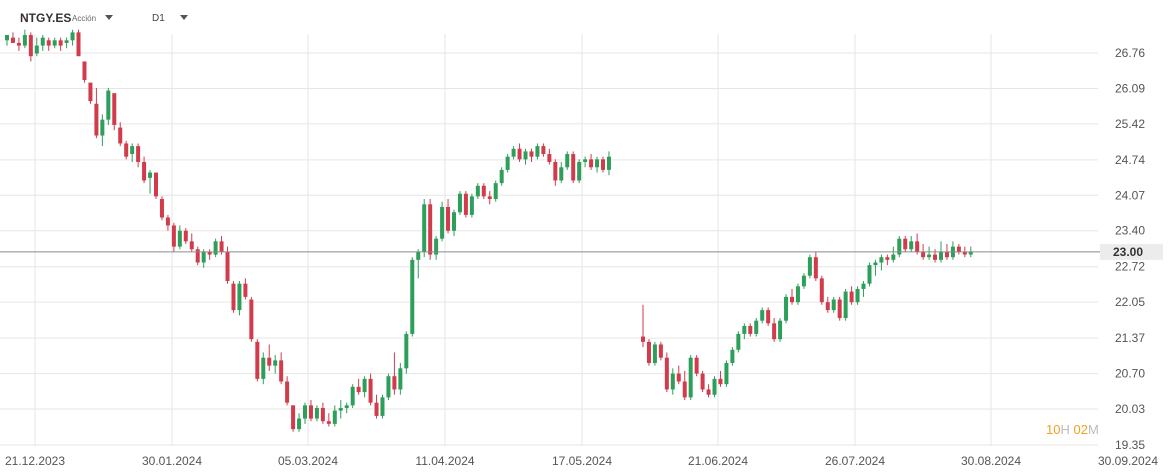 The width and height of the screenshot is (1175, 476). I want to click on y-tick-label: 24.07, so click(1130, 195).